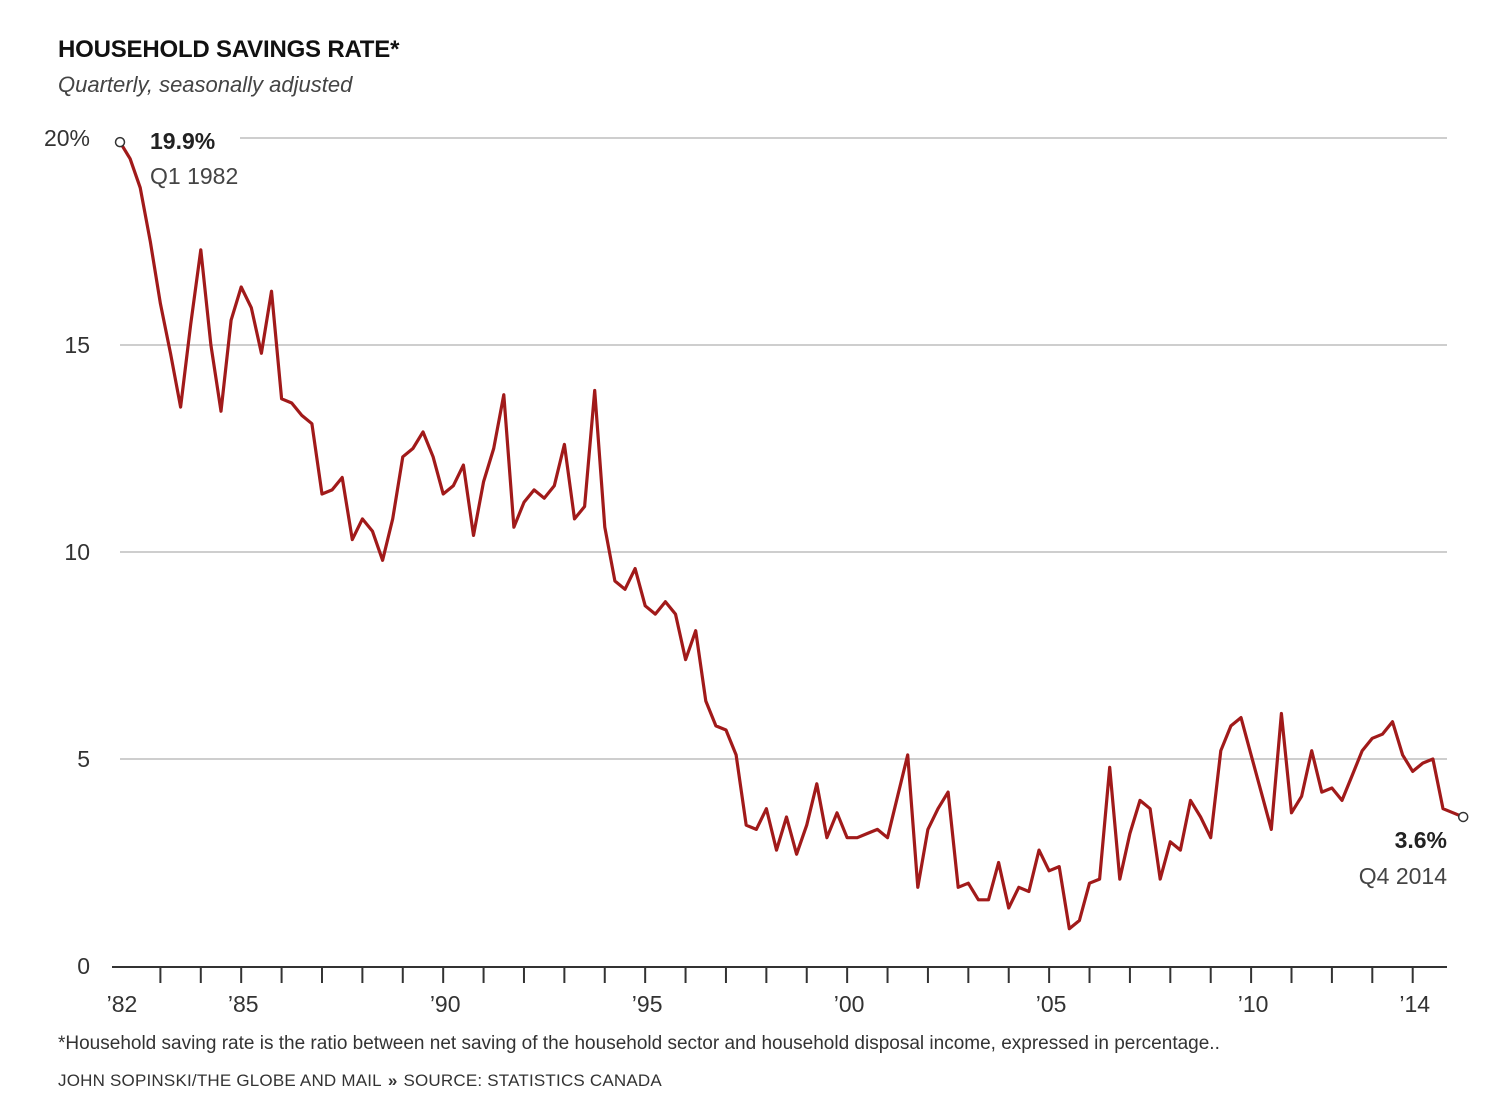 This screenshot has width=1500, height=1113. I want to click on start-point-marker, so click(120, 142).